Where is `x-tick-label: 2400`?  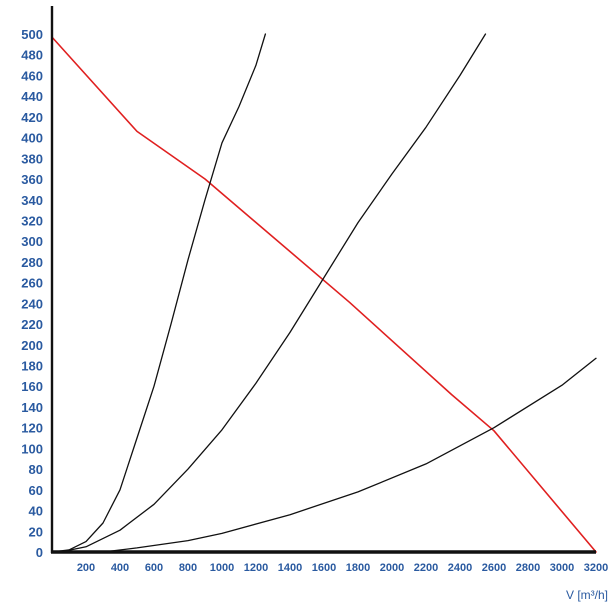
x-tick-label: 2400 is located at coordinates (460, 568).